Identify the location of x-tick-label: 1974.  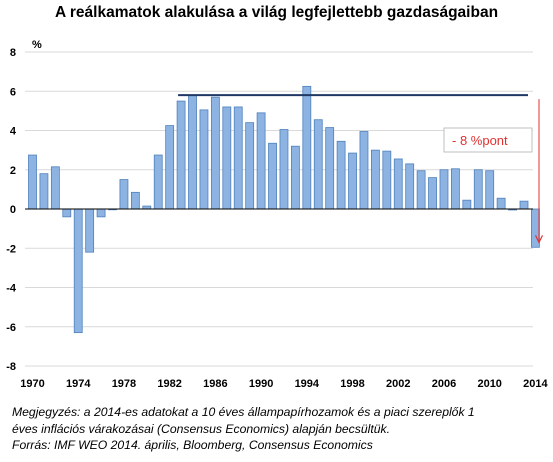
(78, 384).